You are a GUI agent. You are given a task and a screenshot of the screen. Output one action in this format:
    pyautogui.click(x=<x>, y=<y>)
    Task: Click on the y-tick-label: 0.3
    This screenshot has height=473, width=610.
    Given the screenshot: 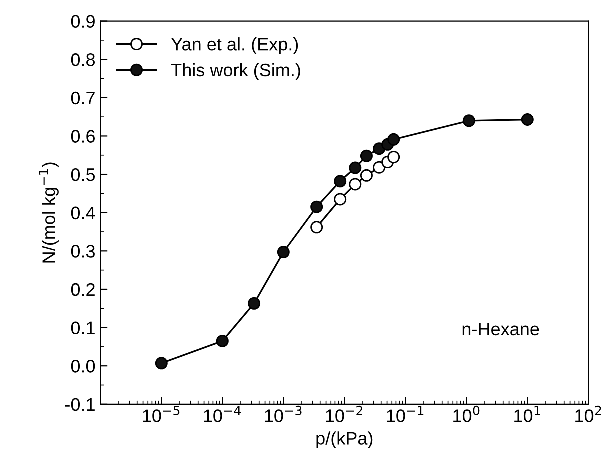 What is the action you would take?
    pyautogui.click(x=83, y=251)
    